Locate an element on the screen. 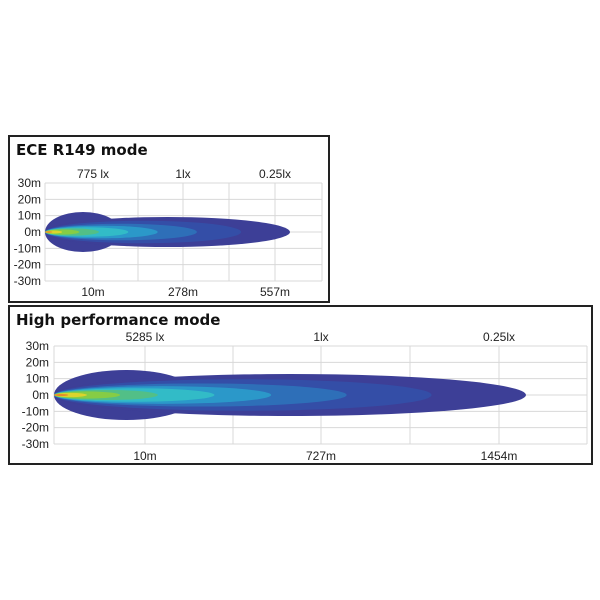 The height and width of the screenshot is (600, 600). panel-title: High performance mode is located at coordinates (118, 320).